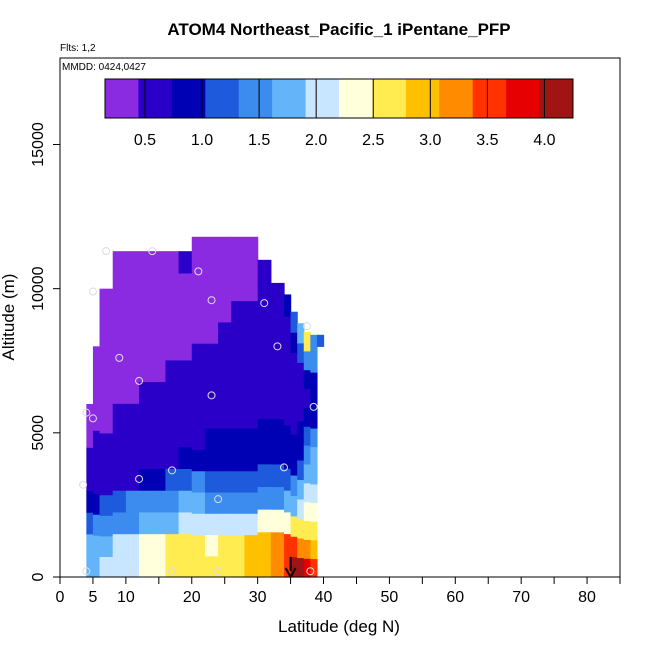  What do you see at coordinates (259, 140) in the screenshot?
I see `colorbar-tick-label: 1.5` at bounding box center [259, 140].